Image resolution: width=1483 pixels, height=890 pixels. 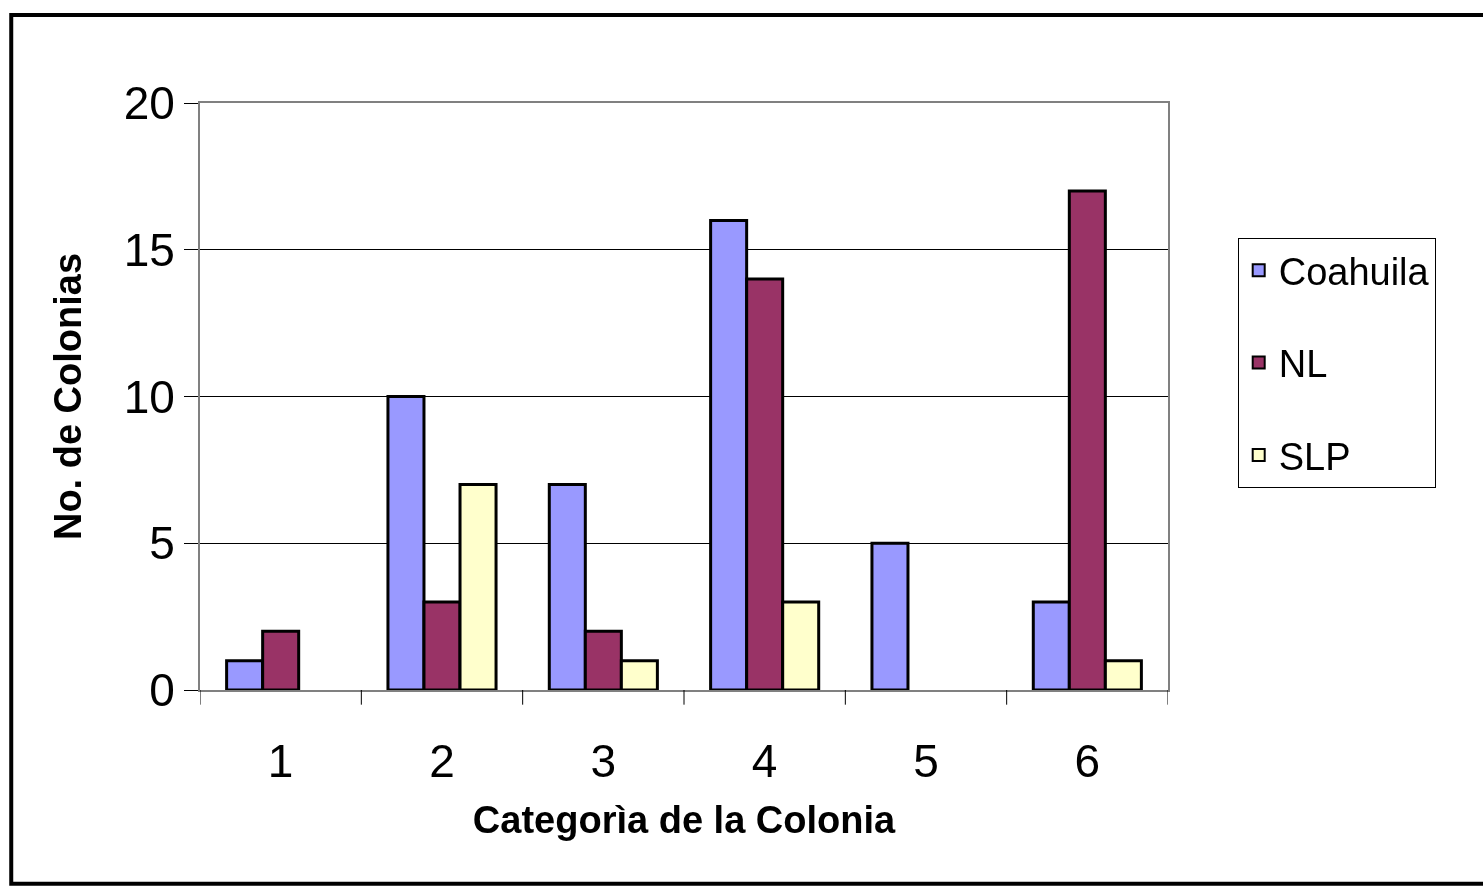 I want to click on y-tick-label: 20, so click(x=149, y=103).